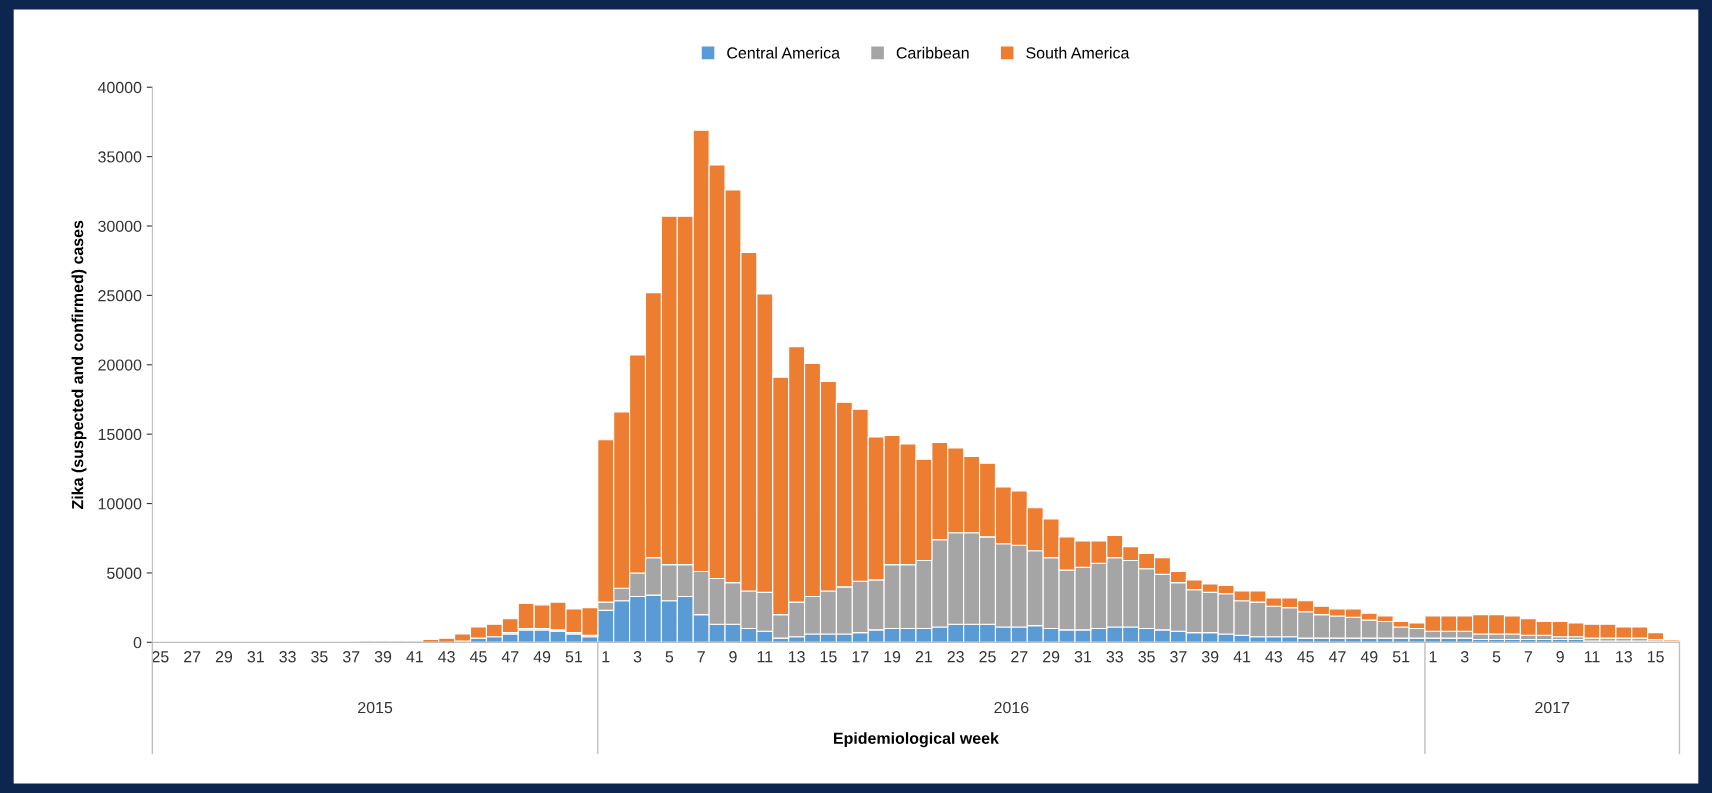  I want to click on legend-label: Central America, so click(784, 52).